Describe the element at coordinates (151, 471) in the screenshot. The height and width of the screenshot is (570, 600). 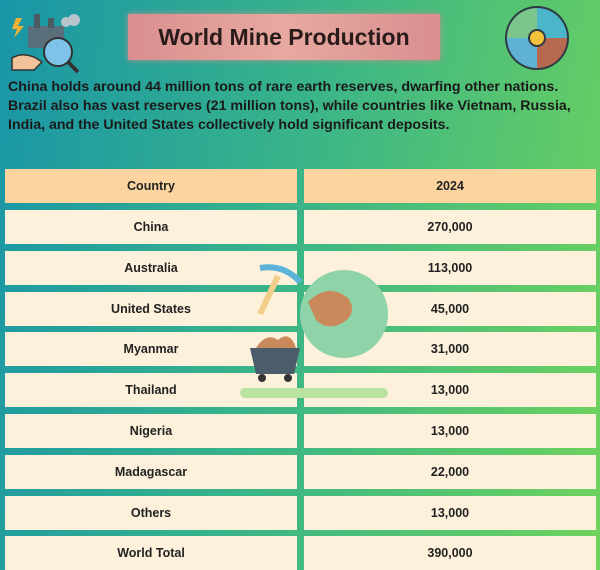
I see `country-cell: Madagascar` at that location.